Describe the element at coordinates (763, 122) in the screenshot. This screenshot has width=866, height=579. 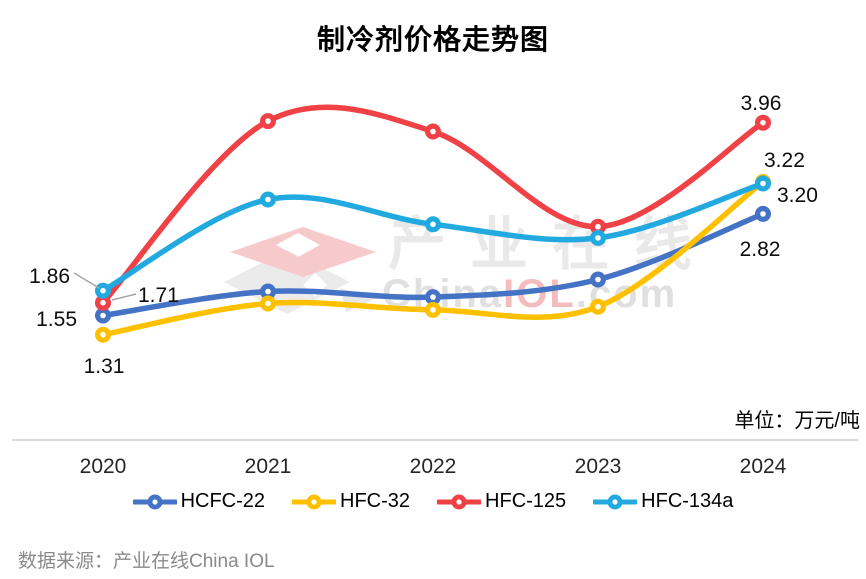
I see `marker-hole-HFC-125-2024` at that location.